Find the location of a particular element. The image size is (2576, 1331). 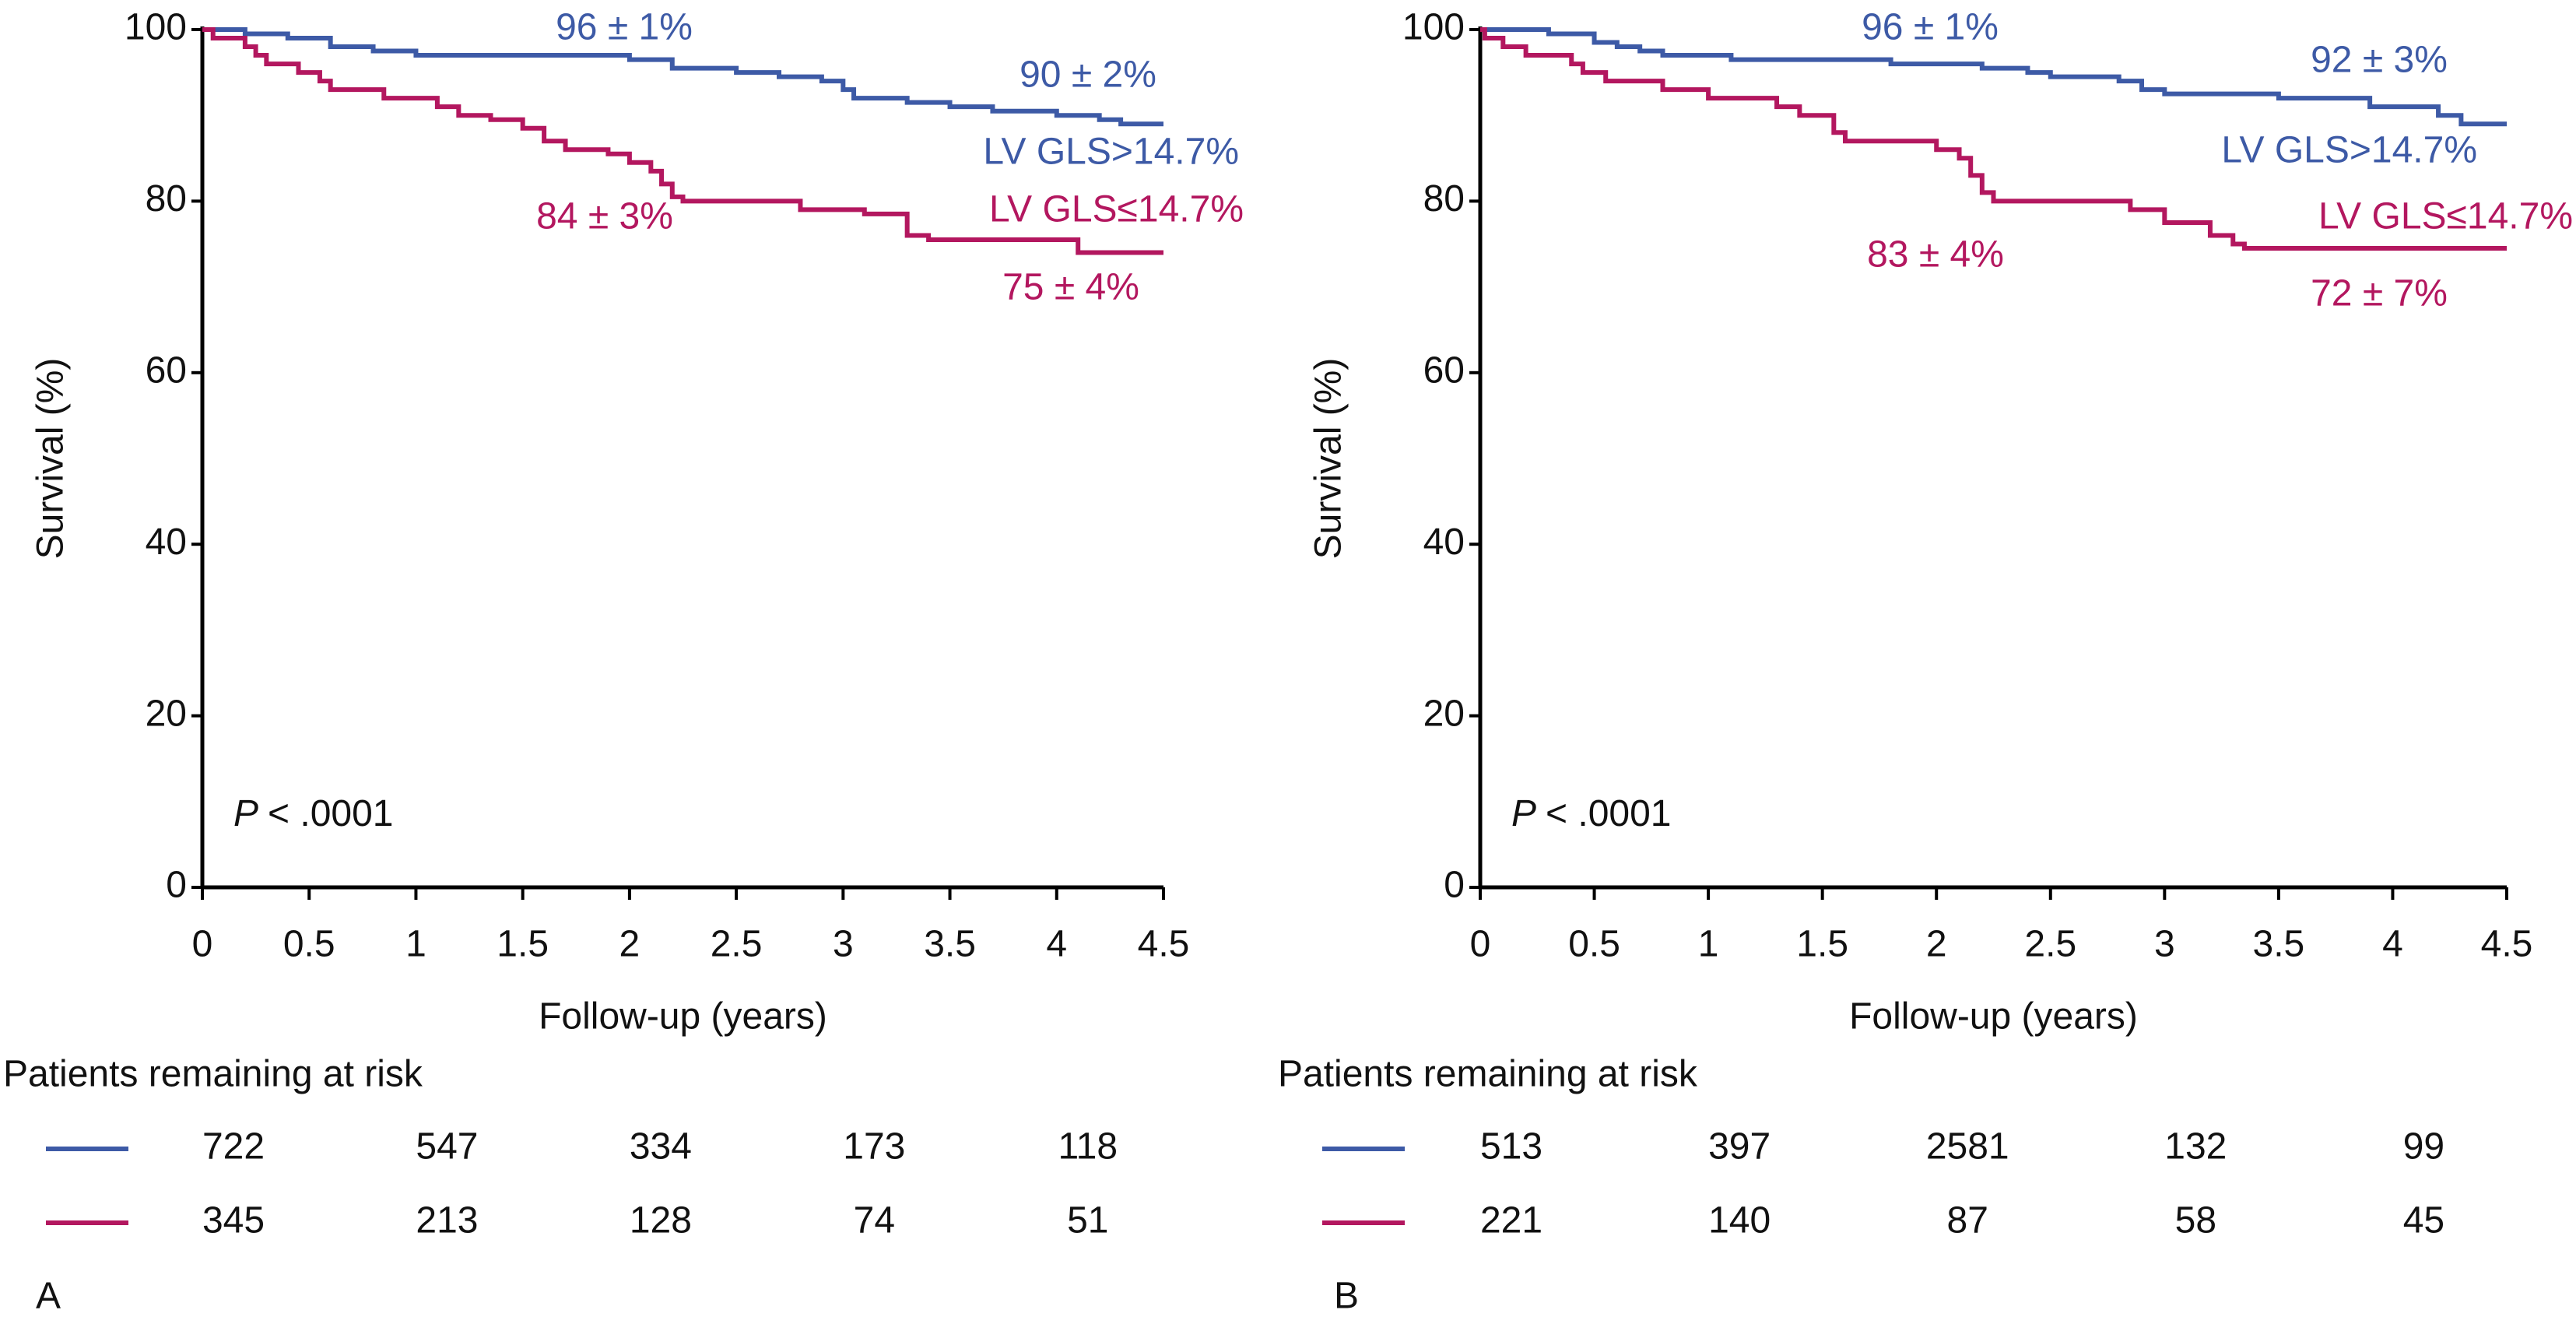

risk-count: 74 is located at coordinates (875, 1221).